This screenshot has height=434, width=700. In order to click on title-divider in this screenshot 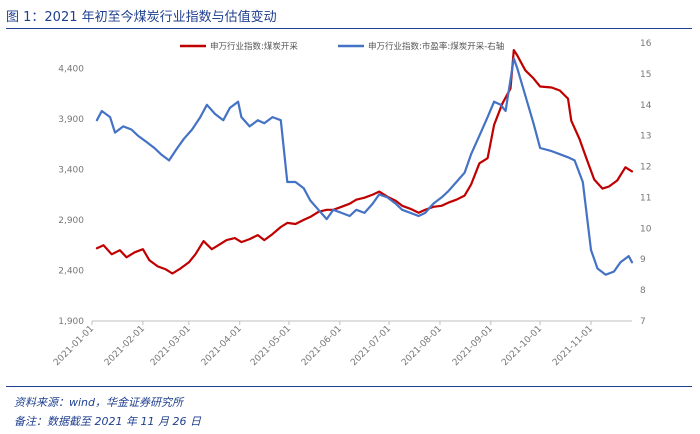, I will do `click(349, 28)`.